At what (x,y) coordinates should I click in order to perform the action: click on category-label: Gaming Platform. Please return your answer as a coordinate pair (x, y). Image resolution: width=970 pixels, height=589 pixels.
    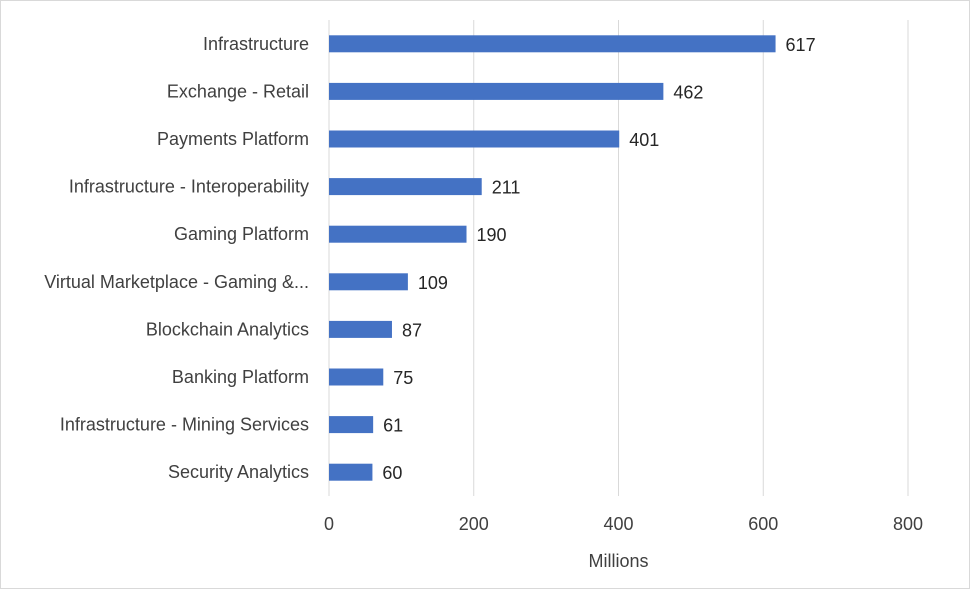
    Looking at the image, I should click on (241, 234).